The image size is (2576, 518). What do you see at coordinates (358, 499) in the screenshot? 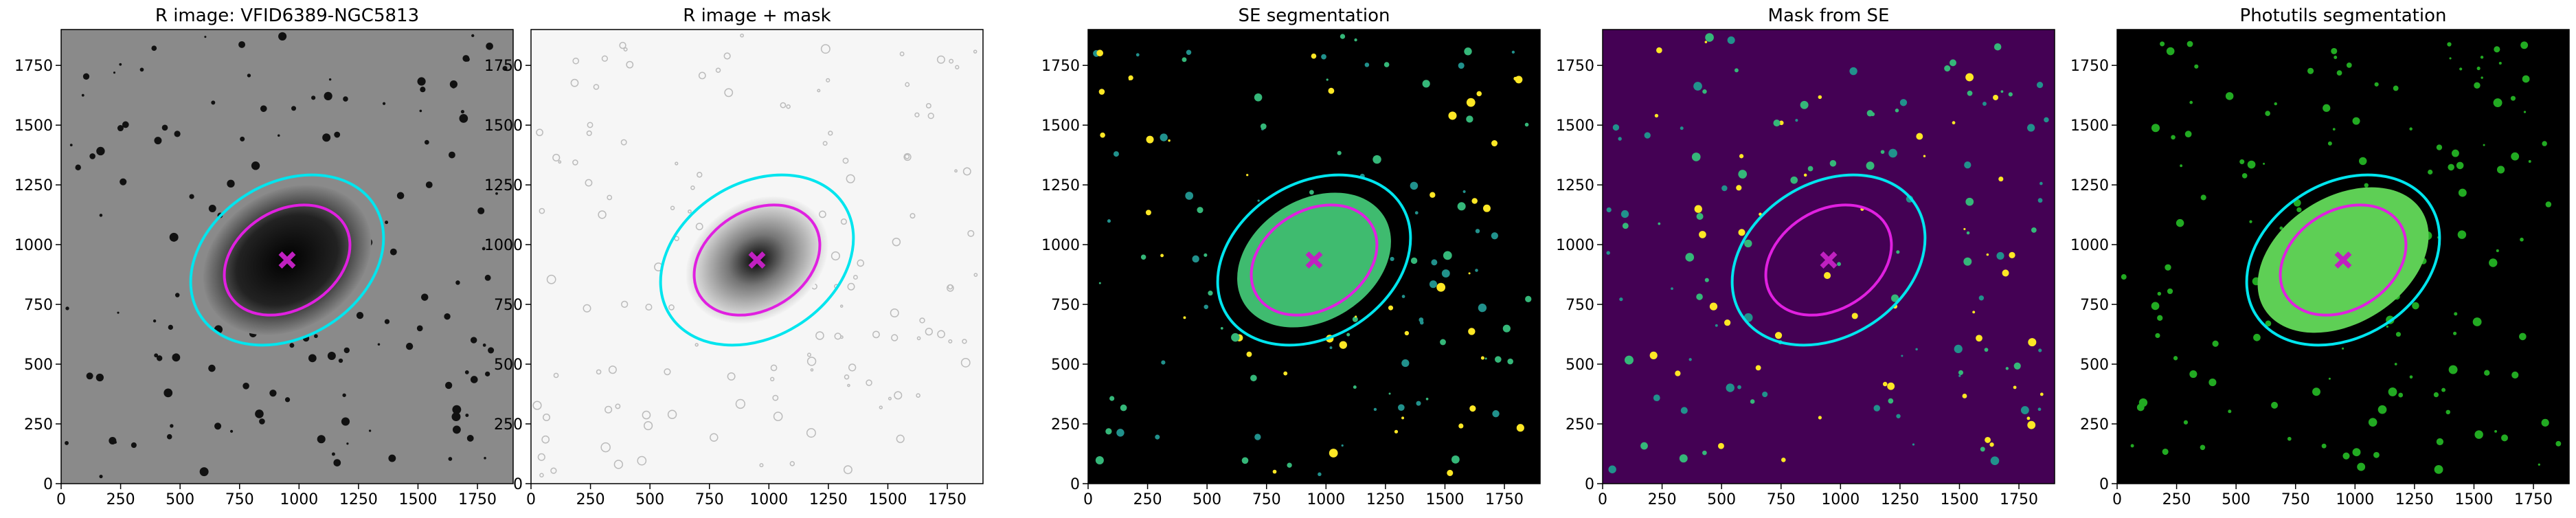
I see `x-tick-label: 1250` at bounding box center [358, 499].